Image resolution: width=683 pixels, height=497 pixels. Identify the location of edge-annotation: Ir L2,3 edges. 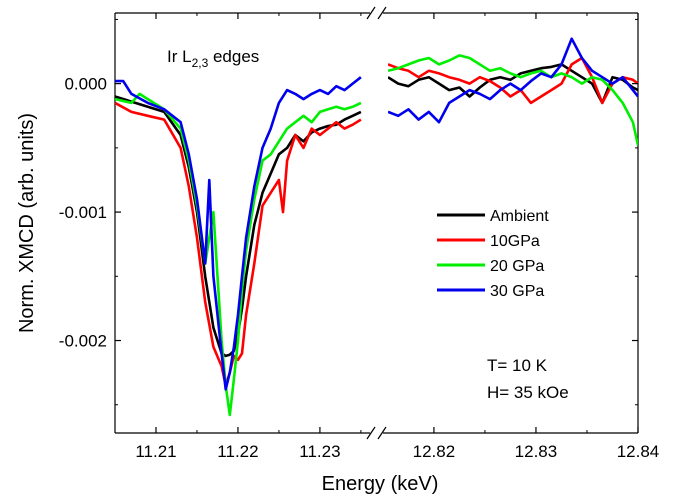
(213, 58).